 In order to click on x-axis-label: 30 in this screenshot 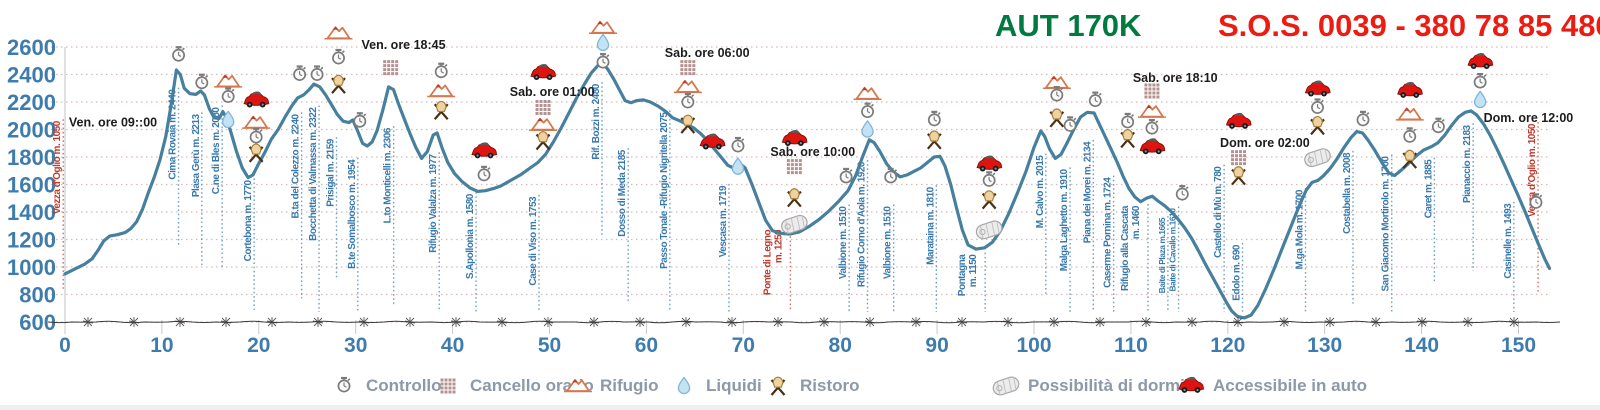, I will do `click(355, 345)`.